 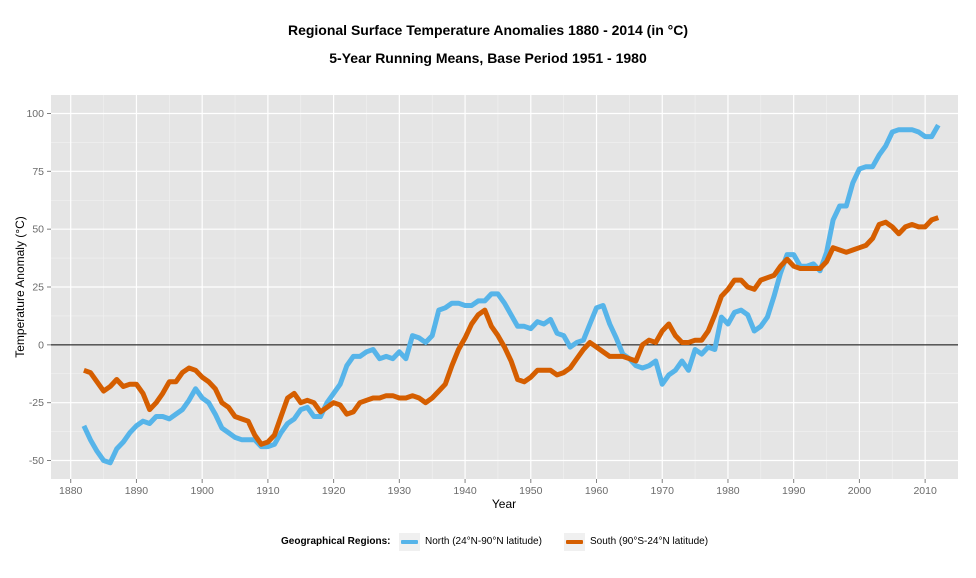 I want to click on x-tick-label: 1980, so click(x=728, y=491).